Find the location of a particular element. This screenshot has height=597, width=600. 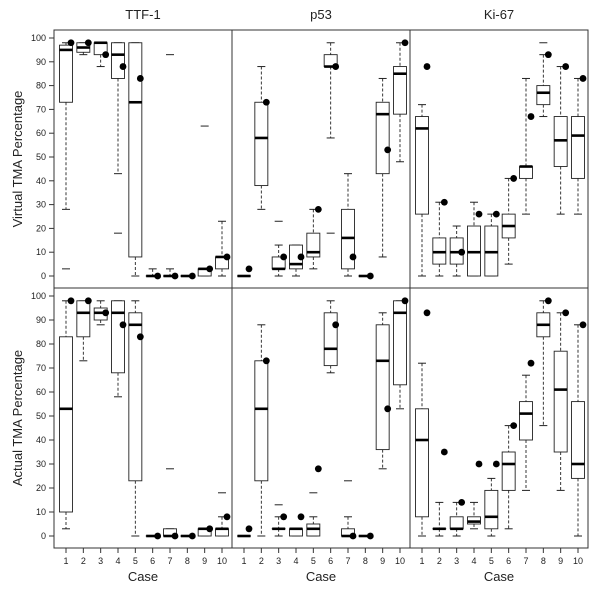

x-tick-label: 5 is located at coordinates (135, 561).